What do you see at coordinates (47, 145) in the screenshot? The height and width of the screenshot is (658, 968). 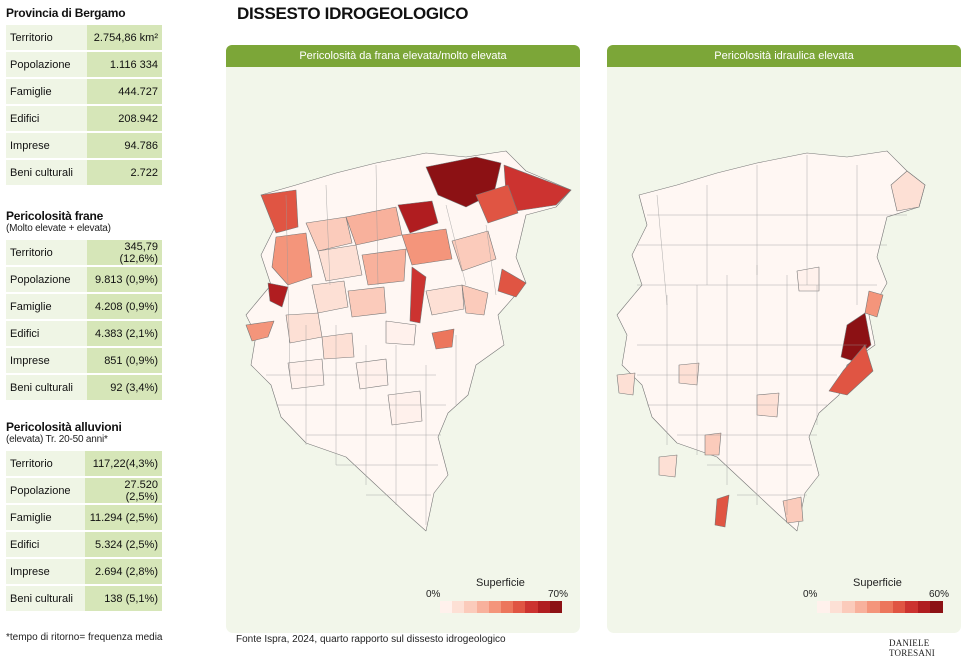 I see `row-label: Imprese` at bounding box center [47, 145].